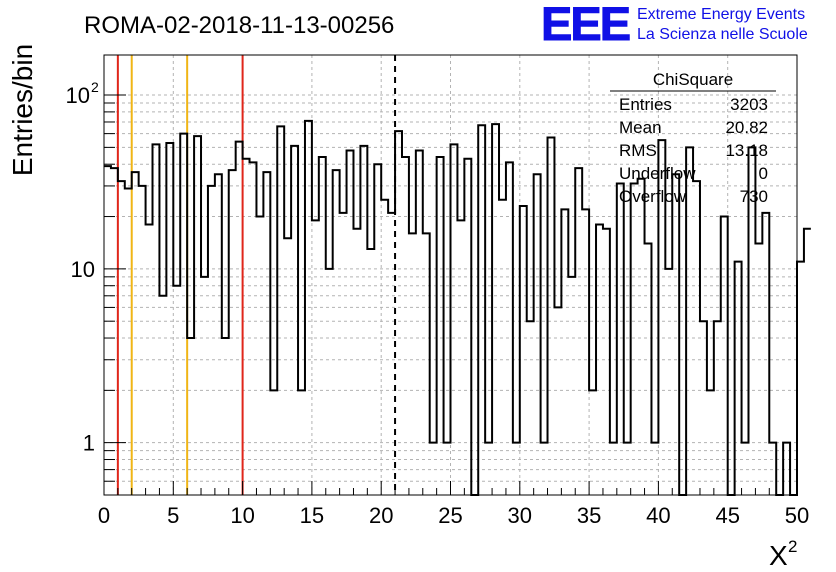  What do you see at coordinates (585, 25) in the screenshot?
I see `eee-logo-mark: EEE` at bounding box center [585, 25].